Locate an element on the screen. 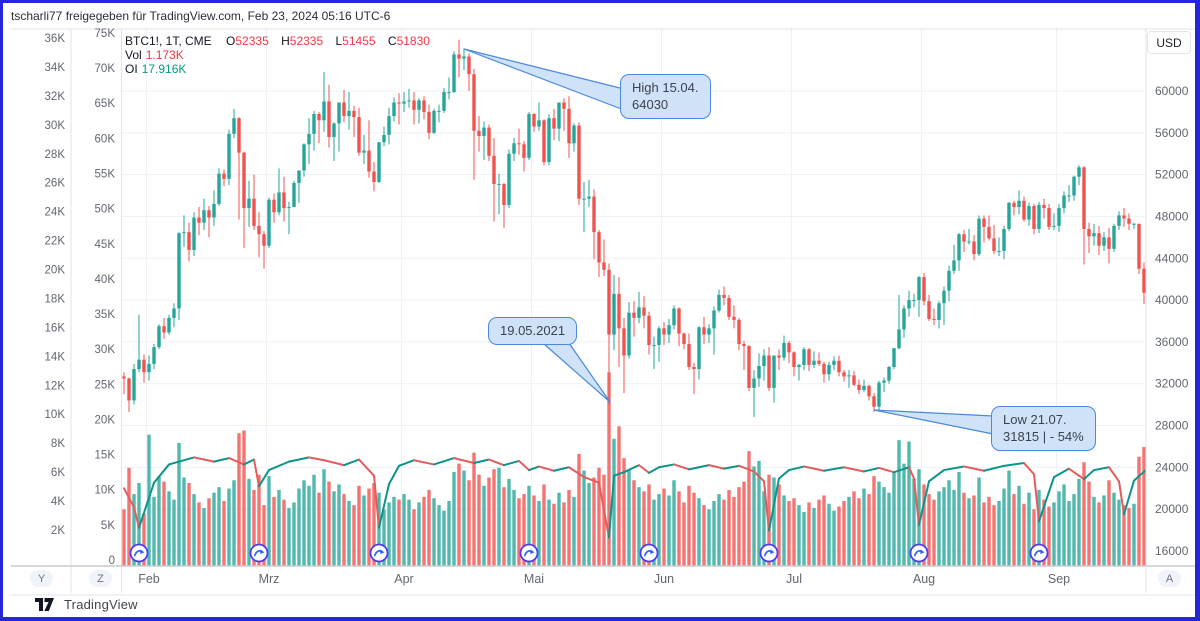 The height and width of the screenshot is (621, 1200). price-scale-button: A is located at coordinates (1169, 578).